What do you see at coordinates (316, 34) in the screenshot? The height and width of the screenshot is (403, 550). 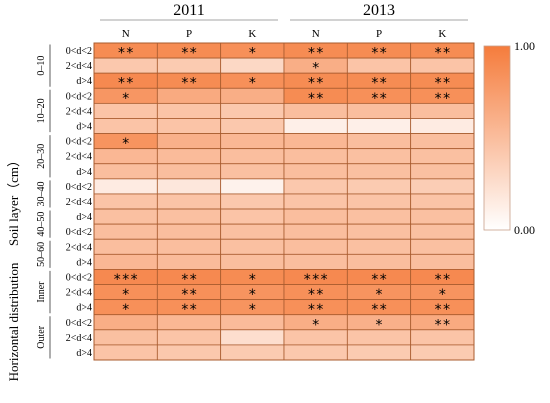 I see `column-label: N` at bounding box center [316, 34].